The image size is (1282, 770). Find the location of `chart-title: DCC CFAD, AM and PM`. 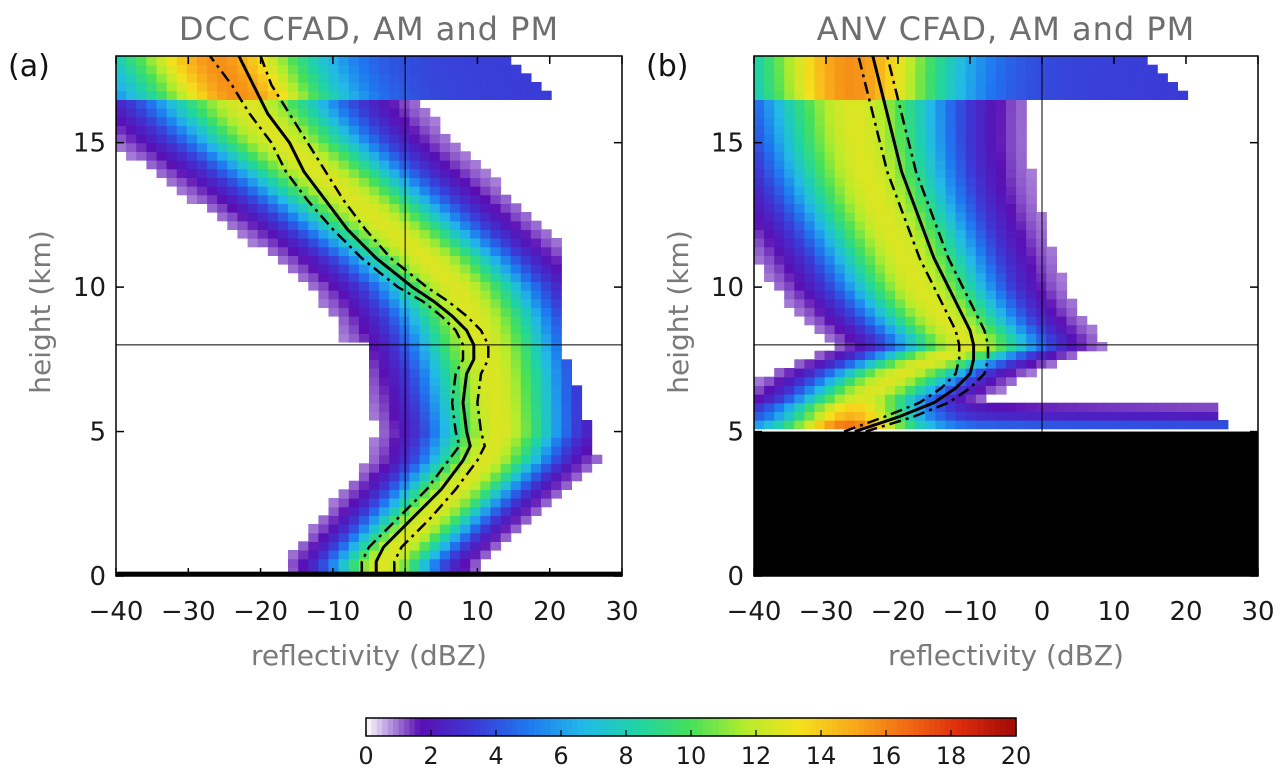

chart-title: DCC CFAD, AM and PM is located at coordinates (369, 29).